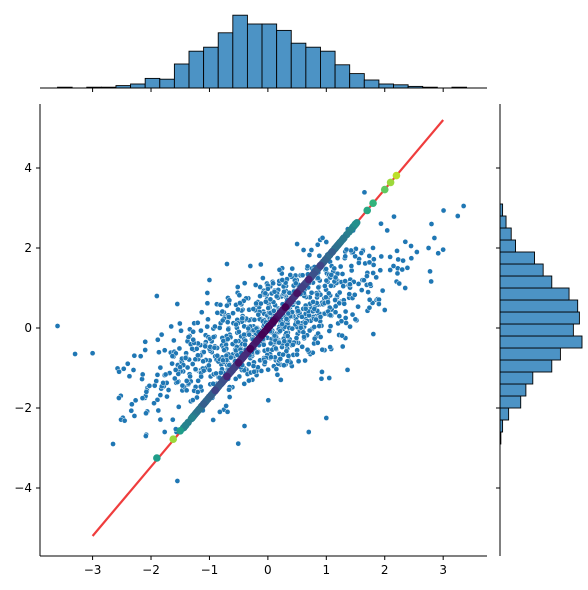  I want to click on x-tick-label: −3, so click(93, 570).